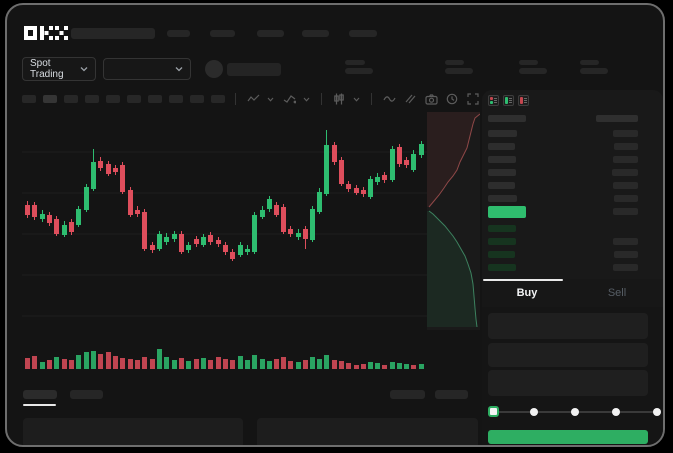 Image resolution: width=673 pixels, height=453 pixels. What do you see at coordinates (389, 99) in the screenshot?
I see `wave-icon` at bounding box center [389, 99].